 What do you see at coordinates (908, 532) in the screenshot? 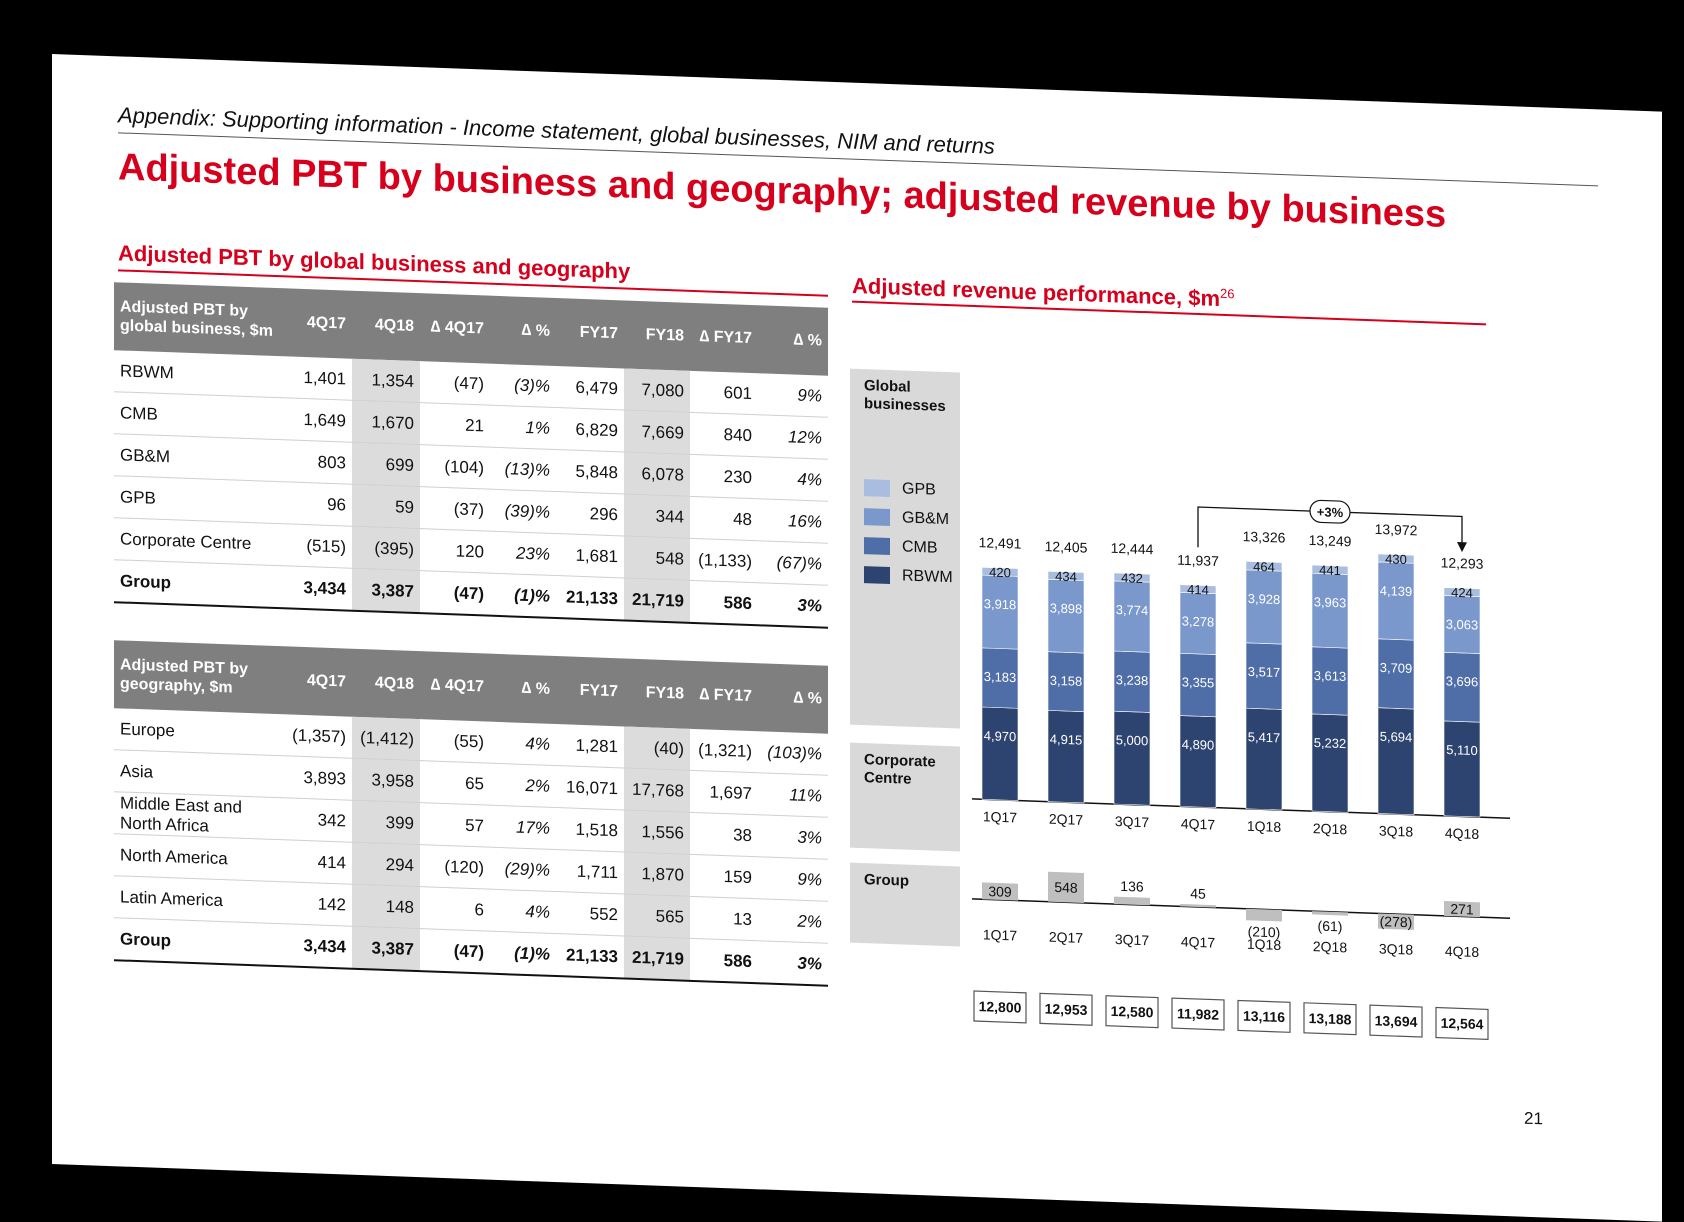
I see `chart-legend: GPB GB&M CMB RBWM` at bounding box center [908, 532].